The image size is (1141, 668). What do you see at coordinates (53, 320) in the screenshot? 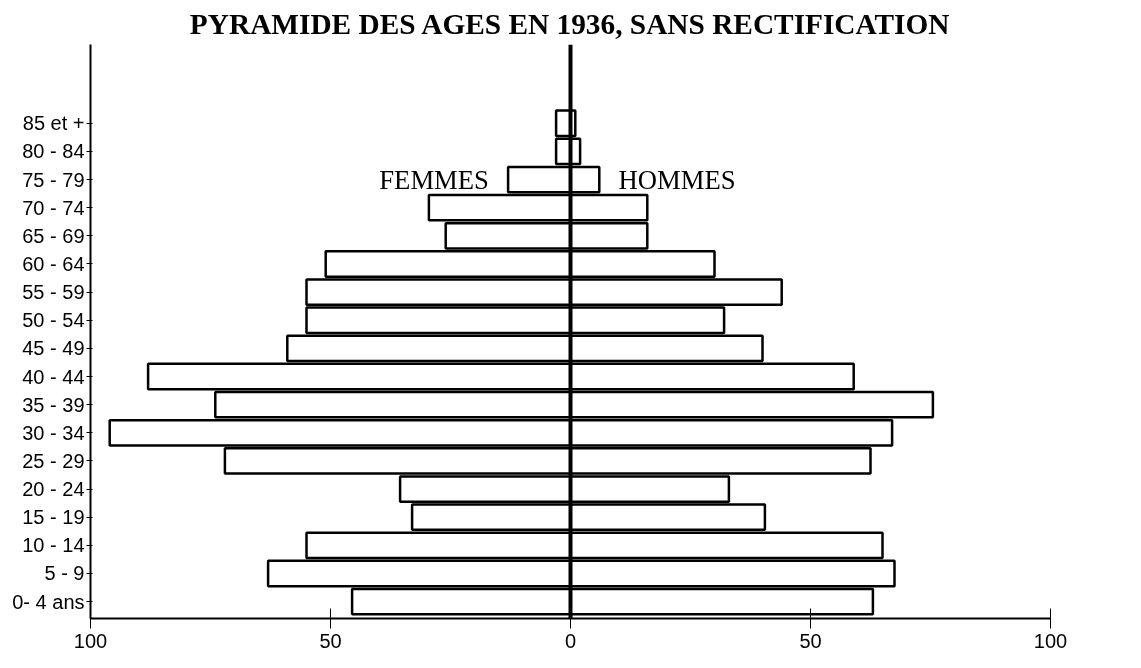
I see `y-tick-label: 50 - 54` at bounding box center [53, 320].